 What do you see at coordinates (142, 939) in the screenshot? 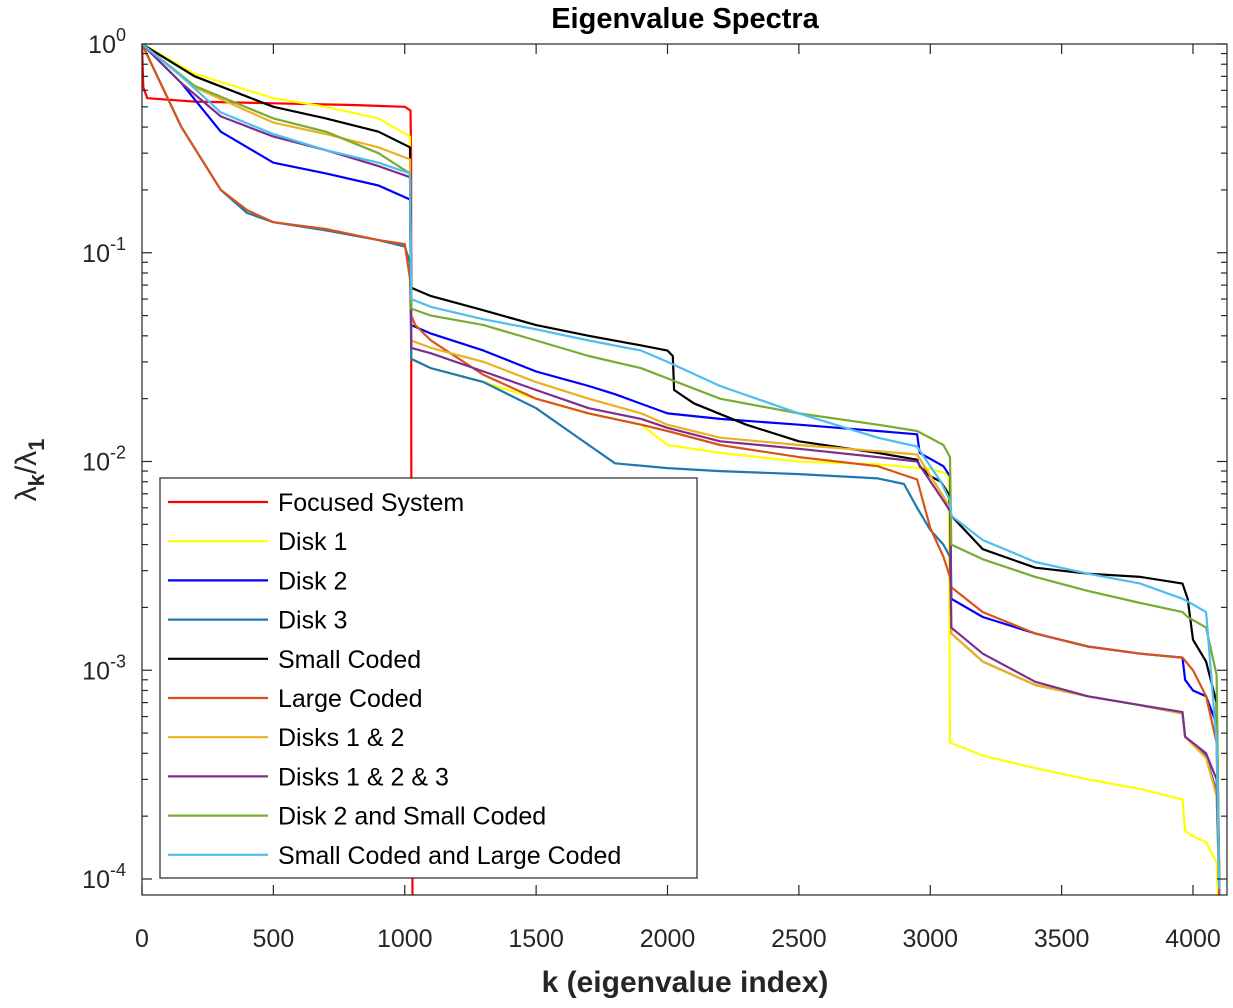
I see `x-tick-label: 0` at bounding box center [142, 939].